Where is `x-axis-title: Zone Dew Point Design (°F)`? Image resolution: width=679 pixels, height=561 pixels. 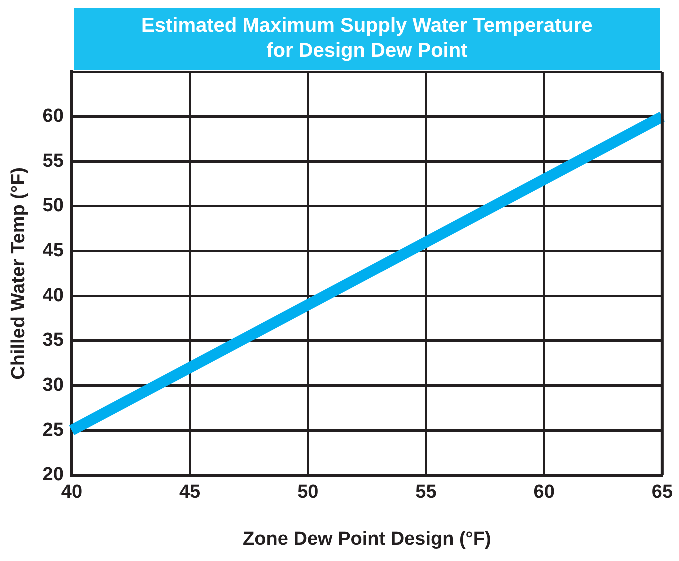
x-axis-title: Zone Dew Point Design (°F) is located at coordinates (367, 539).